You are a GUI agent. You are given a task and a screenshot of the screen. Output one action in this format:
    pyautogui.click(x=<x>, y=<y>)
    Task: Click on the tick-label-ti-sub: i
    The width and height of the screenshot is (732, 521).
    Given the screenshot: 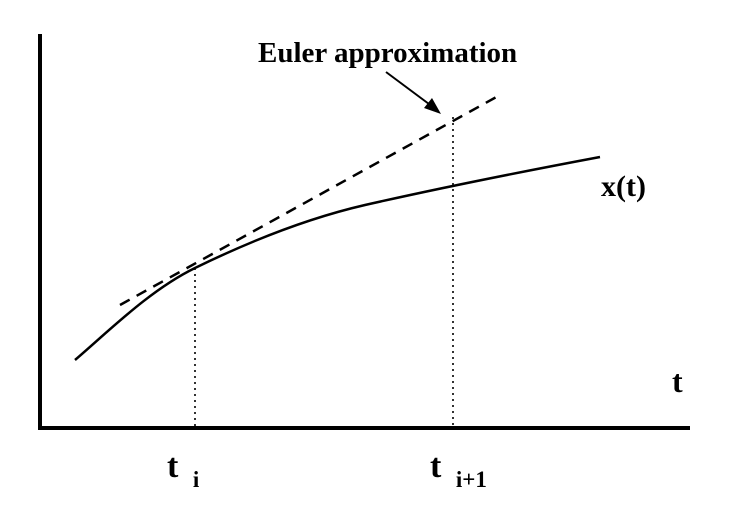 What is the action you would take?
    pyautogui.click(x=196, y=479)
    